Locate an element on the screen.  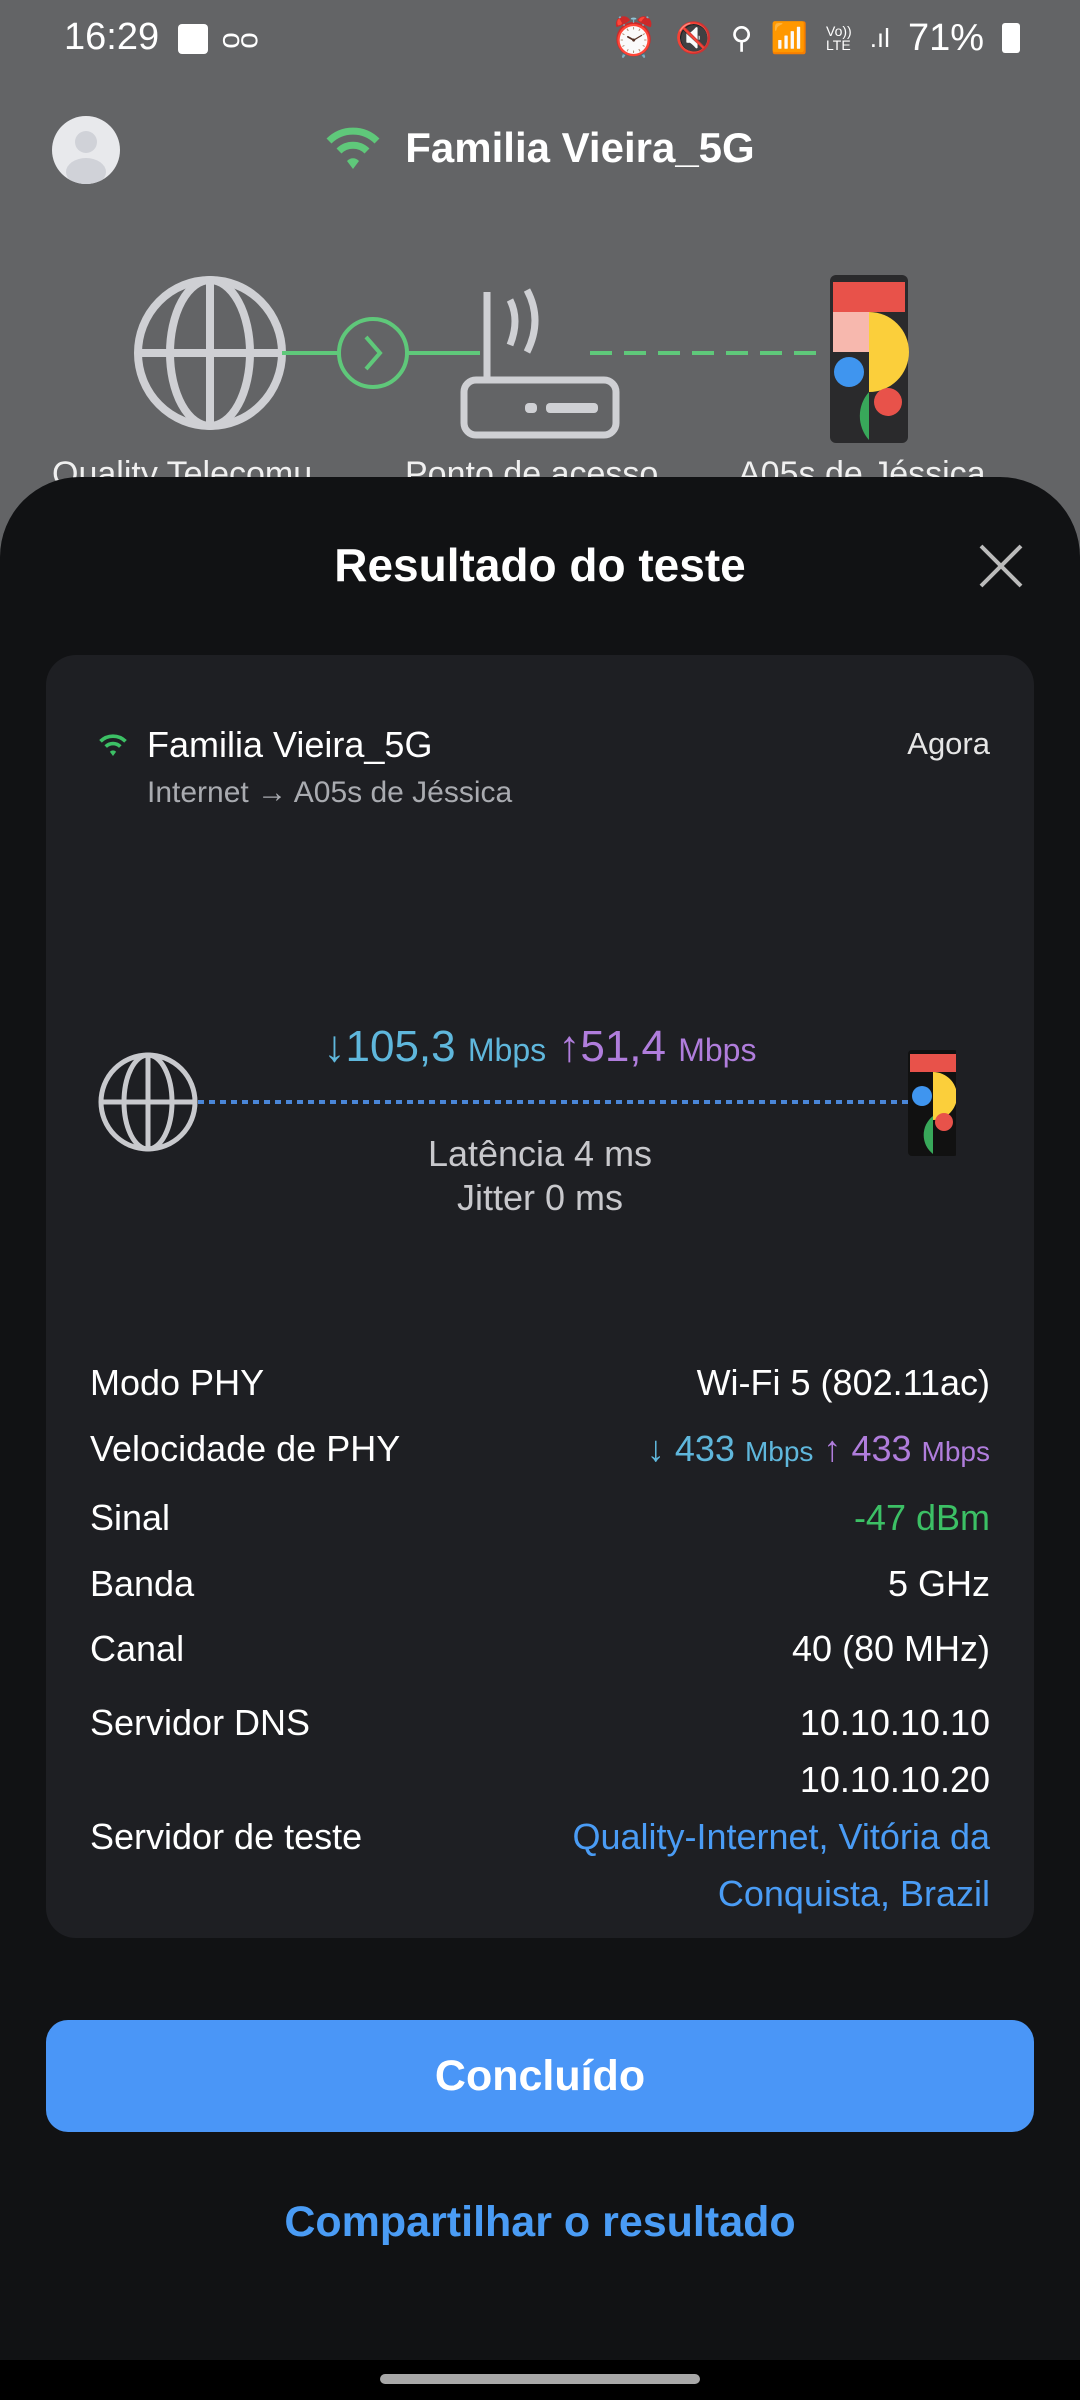
network-name: Familia Vieira_5G is located at coordinates (580, 147).